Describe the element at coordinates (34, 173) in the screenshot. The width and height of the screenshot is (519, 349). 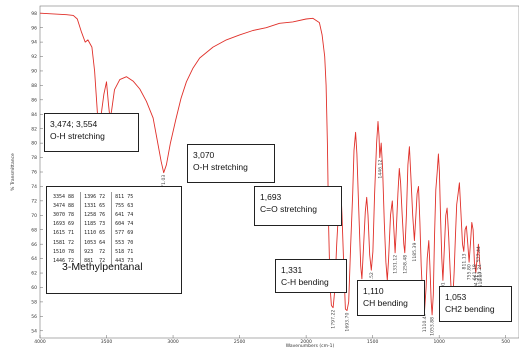
I see `y-tick-label: 76` at that location.